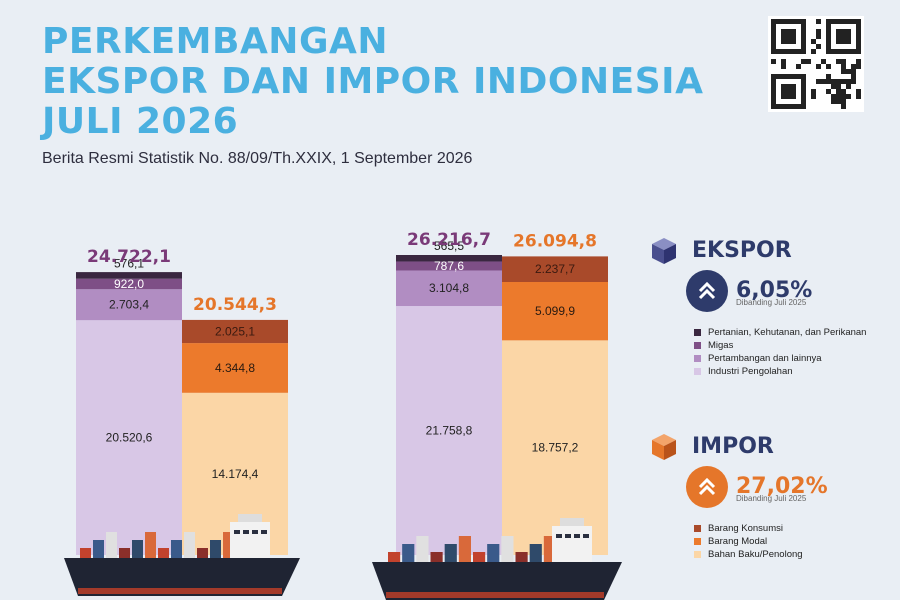  I want to click on ekspor-legend-label: Pertambangan dan lainnya, so click(765, 358).